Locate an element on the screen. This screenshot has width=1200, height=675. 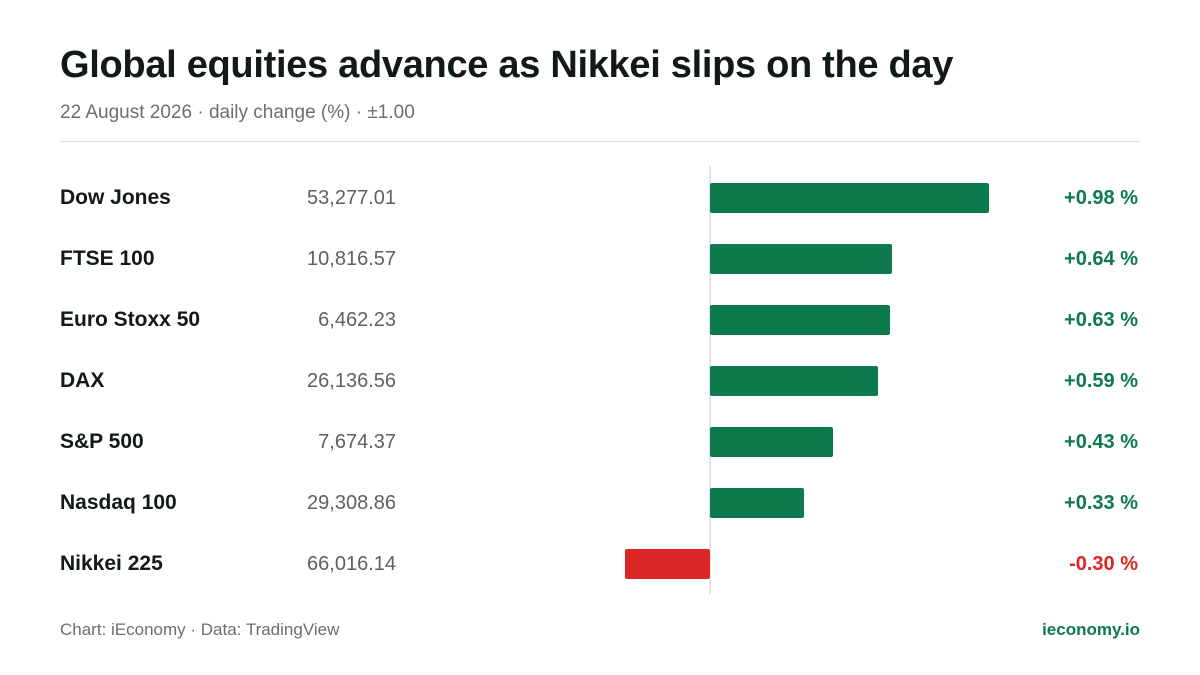
index-level: 7,674.37 is located at coordinates (357, 442).